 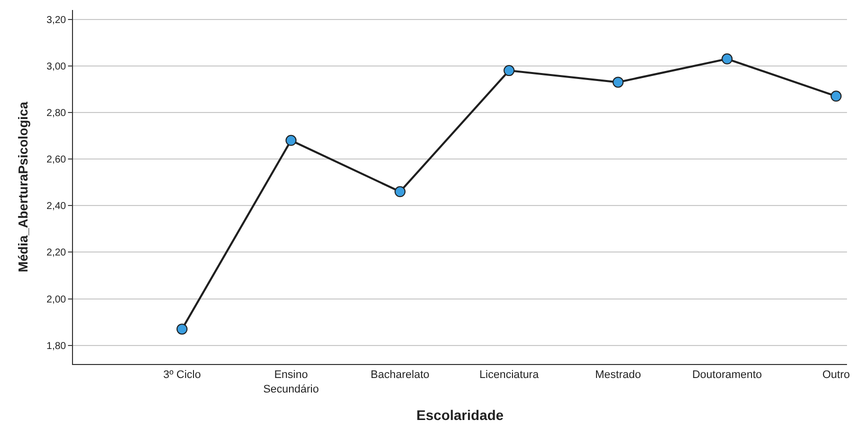 What do you see at coordinates (836, 375) in the screenshot?
I see `x-tick-label: Outro` at bounding box center [836, 375].